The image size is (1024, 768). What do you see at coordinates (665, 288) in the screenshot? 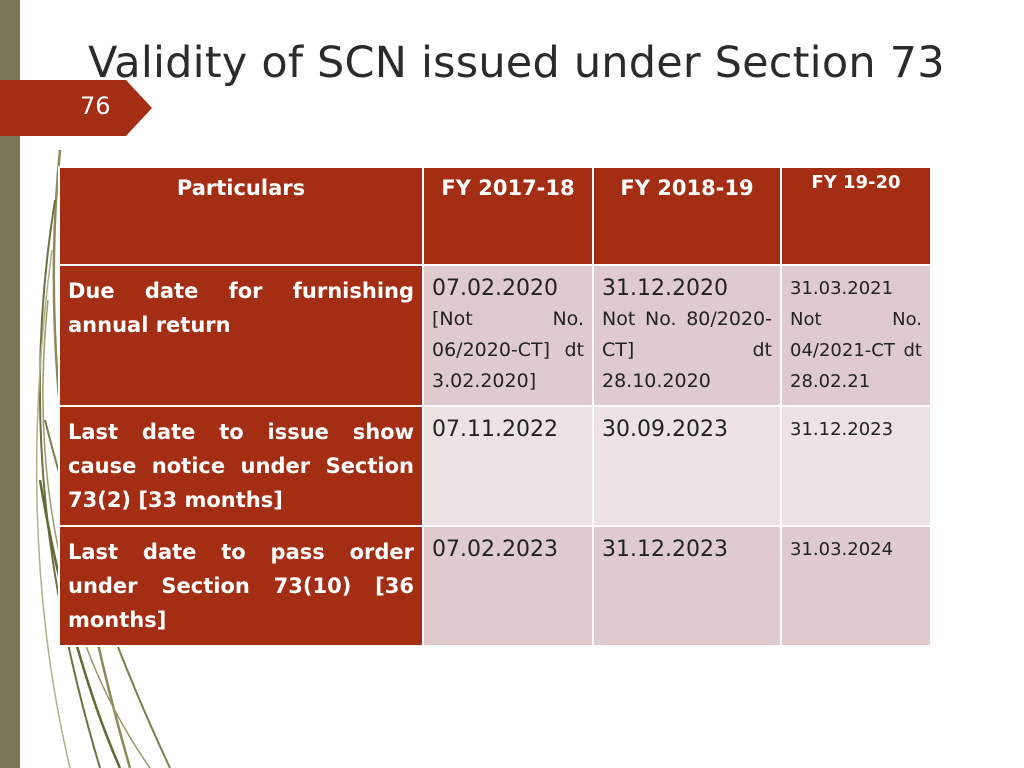
I see `cell-date: 31.12.2020` at bounding box center [665, 288].